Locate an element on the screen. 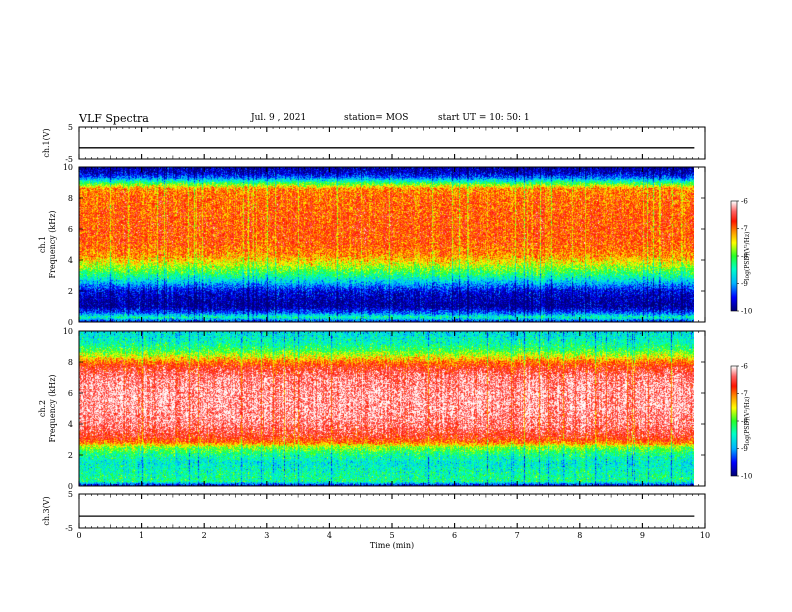  ch1-ytick-label: 5 is located at coordinates (70, 127).